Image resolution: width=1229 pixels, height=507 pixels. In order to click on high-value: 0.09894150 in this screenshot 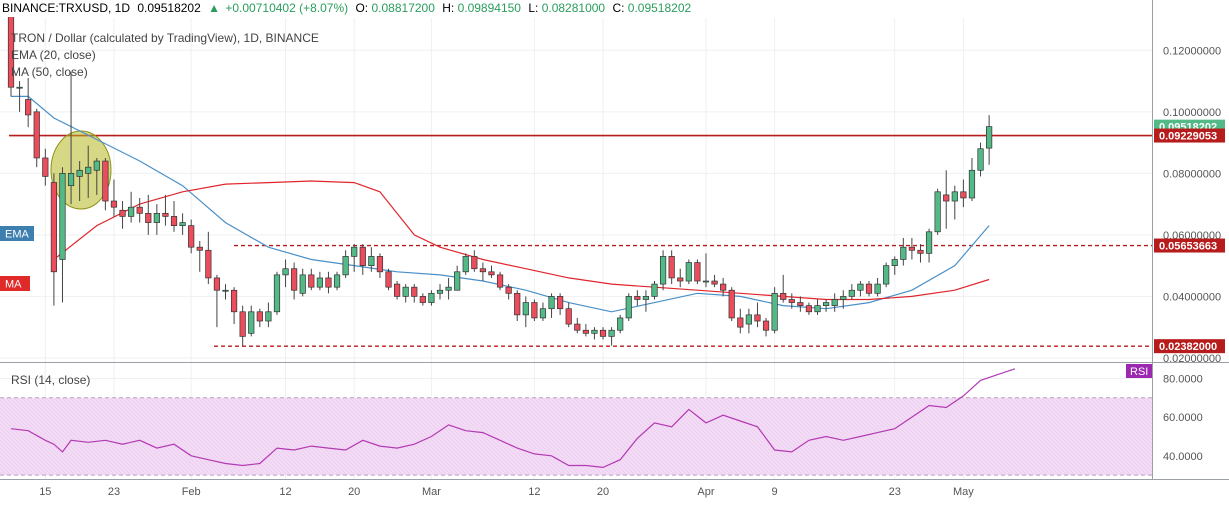, I will do `click(490, 8)`.